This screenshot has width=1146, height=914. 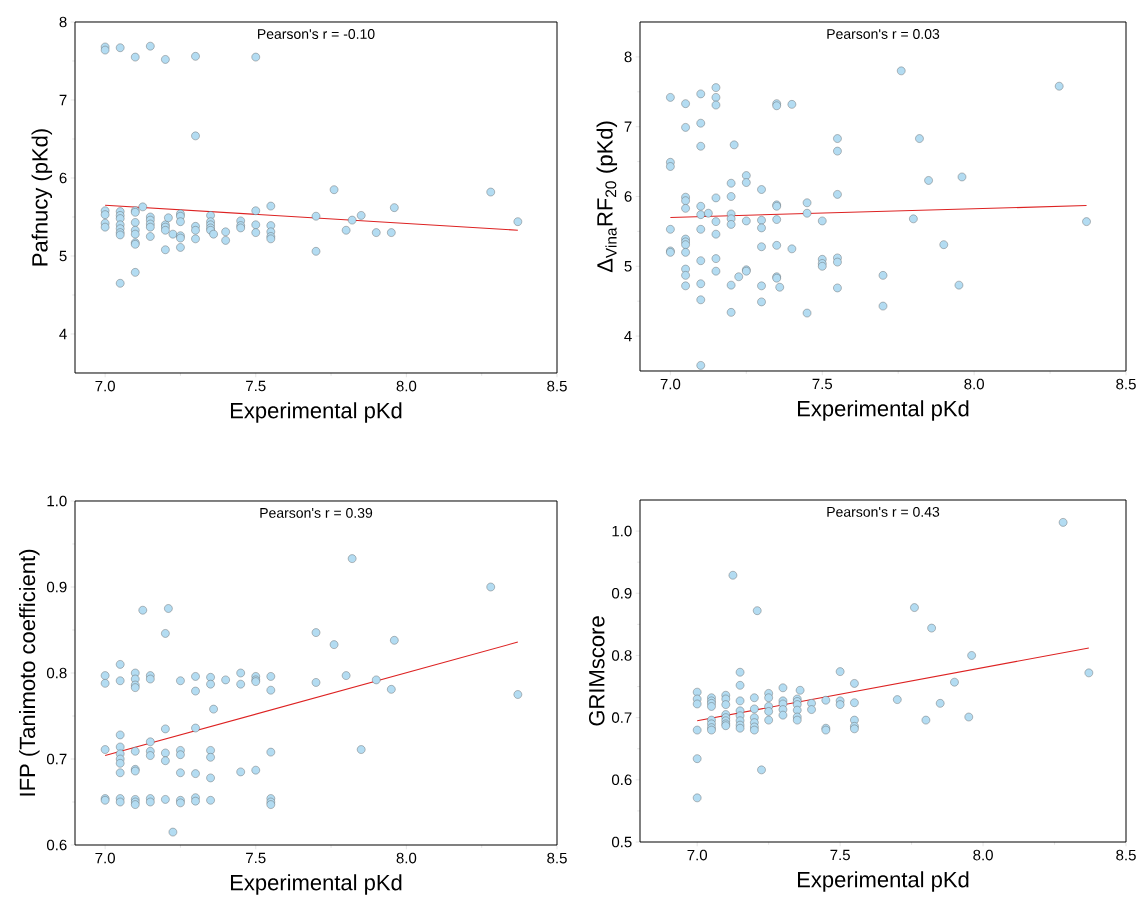 What do you see at coordinates (42, 197) in the screenshot?
I see `y-axis-title: Pafnucy (pKd)` at bounding box center [42, 197].